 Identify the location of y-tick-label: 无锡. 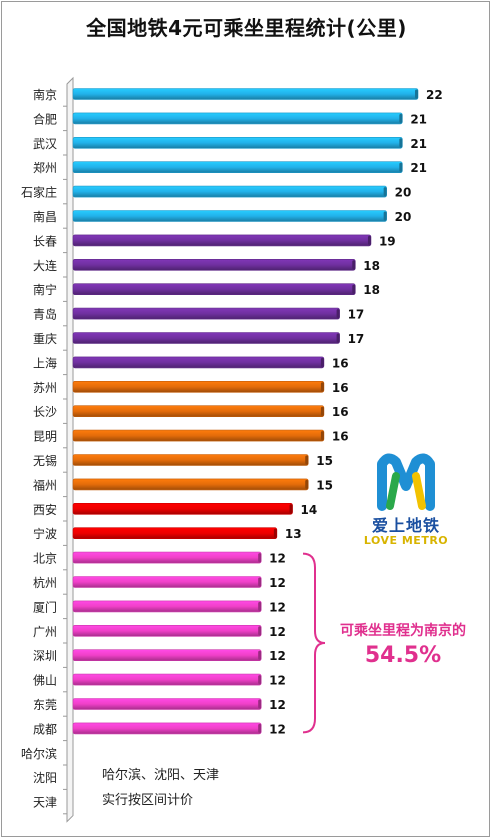
(45, 460).